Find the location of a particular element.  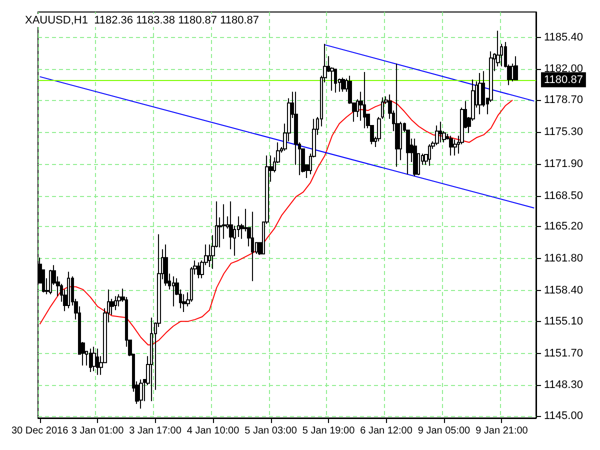

ref-line-label: 1180.87 is located at coordinates (563, 80).